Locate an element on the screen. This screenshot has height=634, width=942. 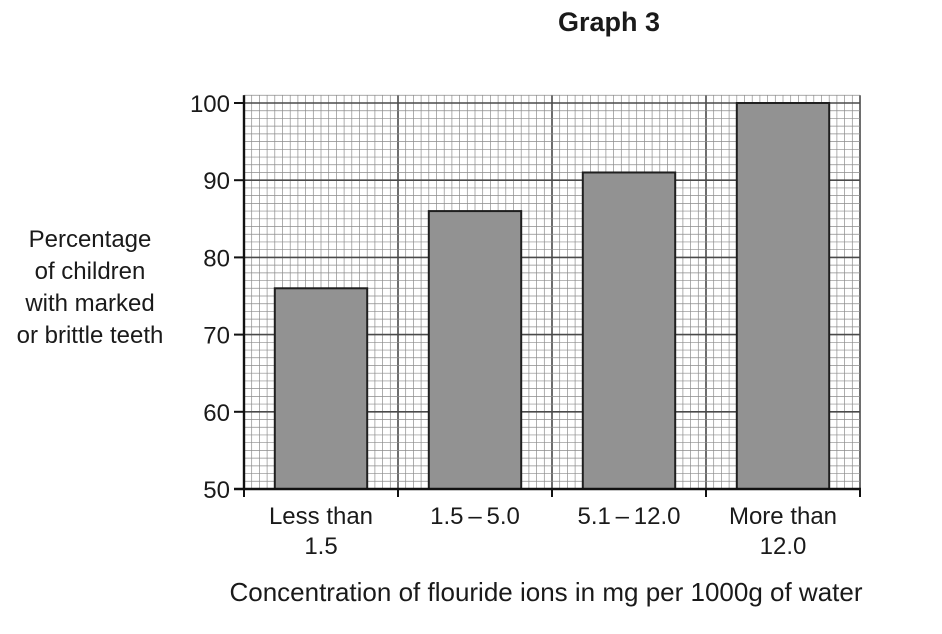
y-tick-label: 80 is located at coordinates (216, 258).